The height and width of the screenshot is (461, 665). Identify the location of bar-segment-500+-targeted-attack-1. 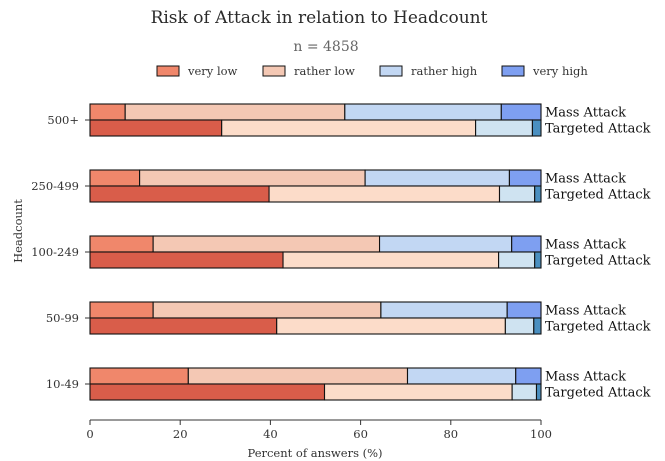
(349, 128).